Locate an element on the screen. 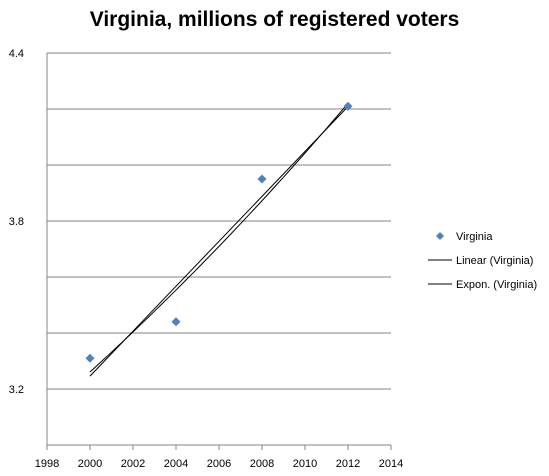 This screenshot has height=476, width=549. data-point-2008 is located at coordinates (262, 179).